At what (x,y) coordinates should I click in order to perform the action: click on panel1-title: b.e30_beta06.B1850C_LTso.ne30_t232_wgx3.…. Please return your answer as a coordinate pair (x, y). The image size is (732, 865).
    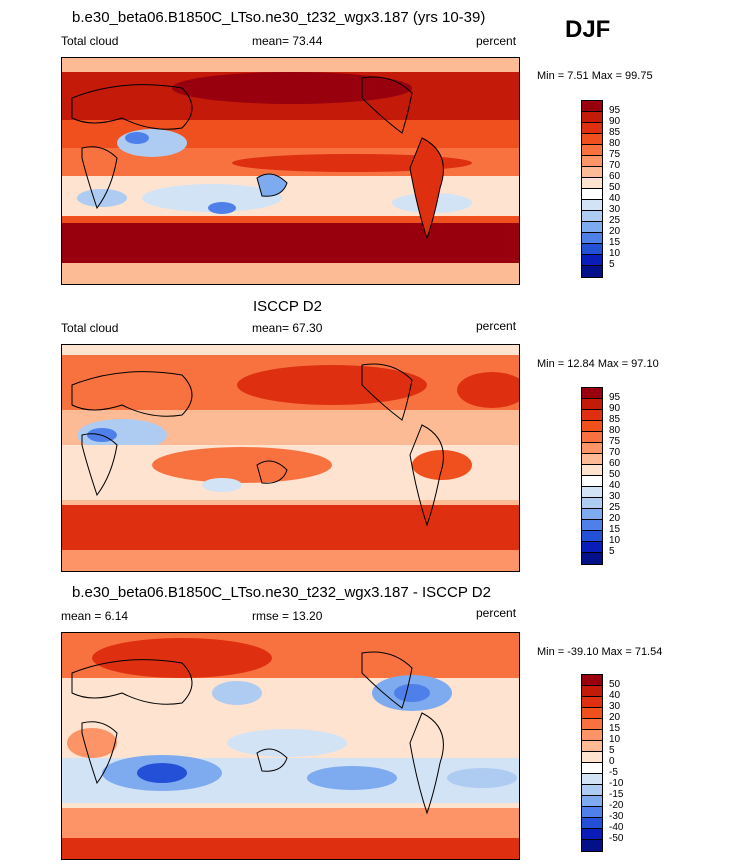
    Looking at the image, I should click on (279, 17).